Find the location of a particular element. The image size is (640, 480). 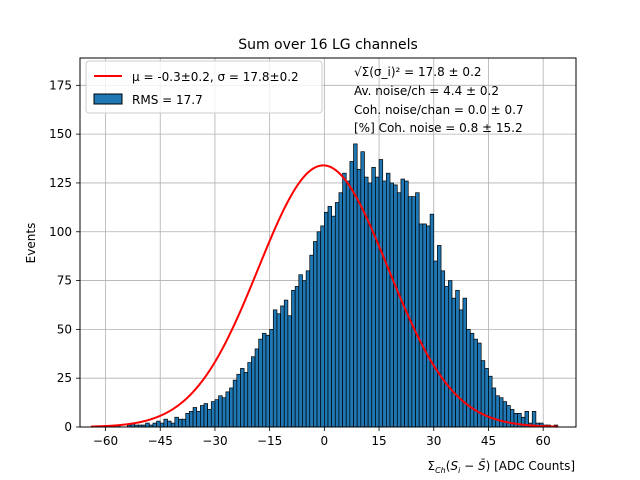

annotation-coherent-percent: [%] Coh. noise = 0.8 ± 15.2 is located at coordinates (438, 128).